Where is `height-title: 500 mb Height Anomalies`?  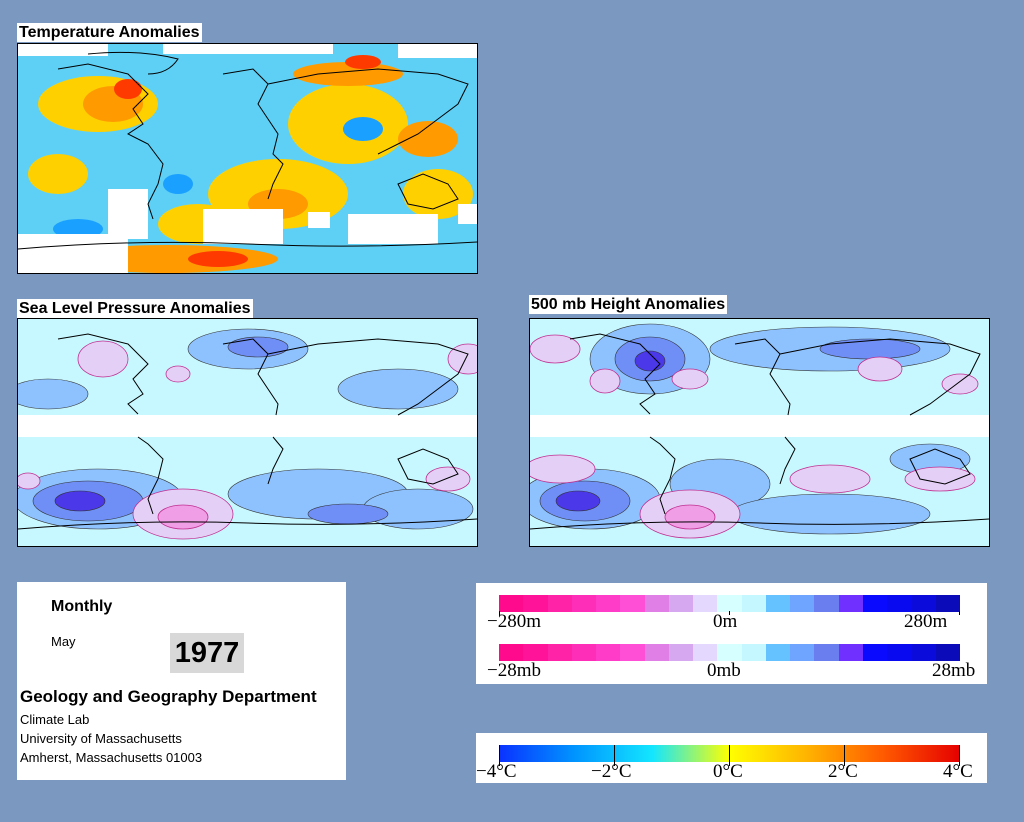 height-title: 500 mb Height Anomalies is located at coordinates (628, 304).